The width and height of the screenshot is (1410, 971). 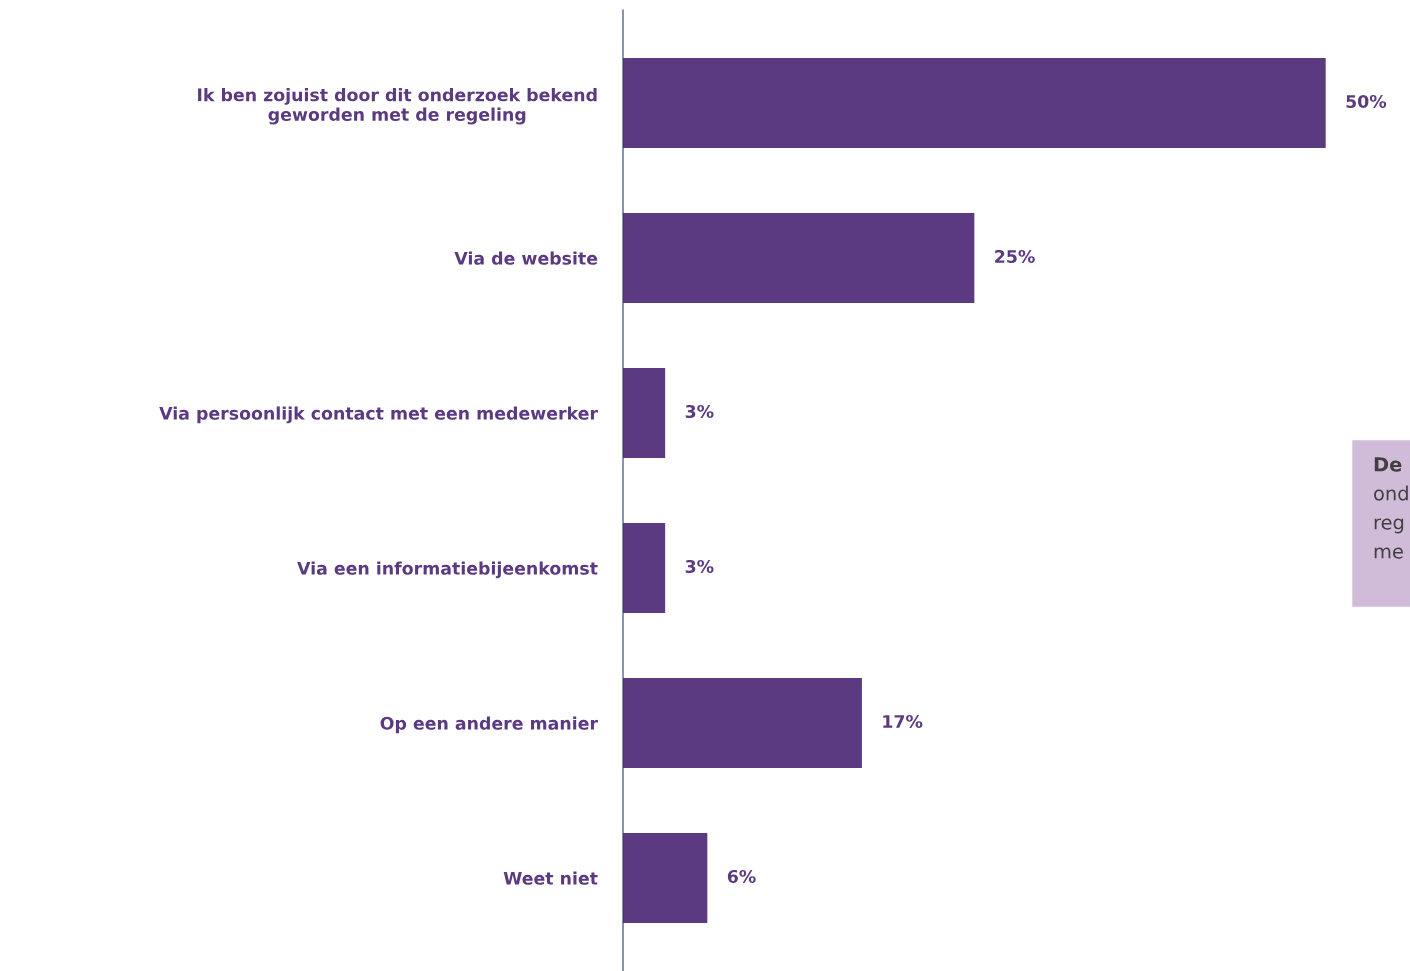 What do you see at coordinates (1391, 508) in the screenshot?
I see `text: De ond reg me` at bounding box center [1391, 508].